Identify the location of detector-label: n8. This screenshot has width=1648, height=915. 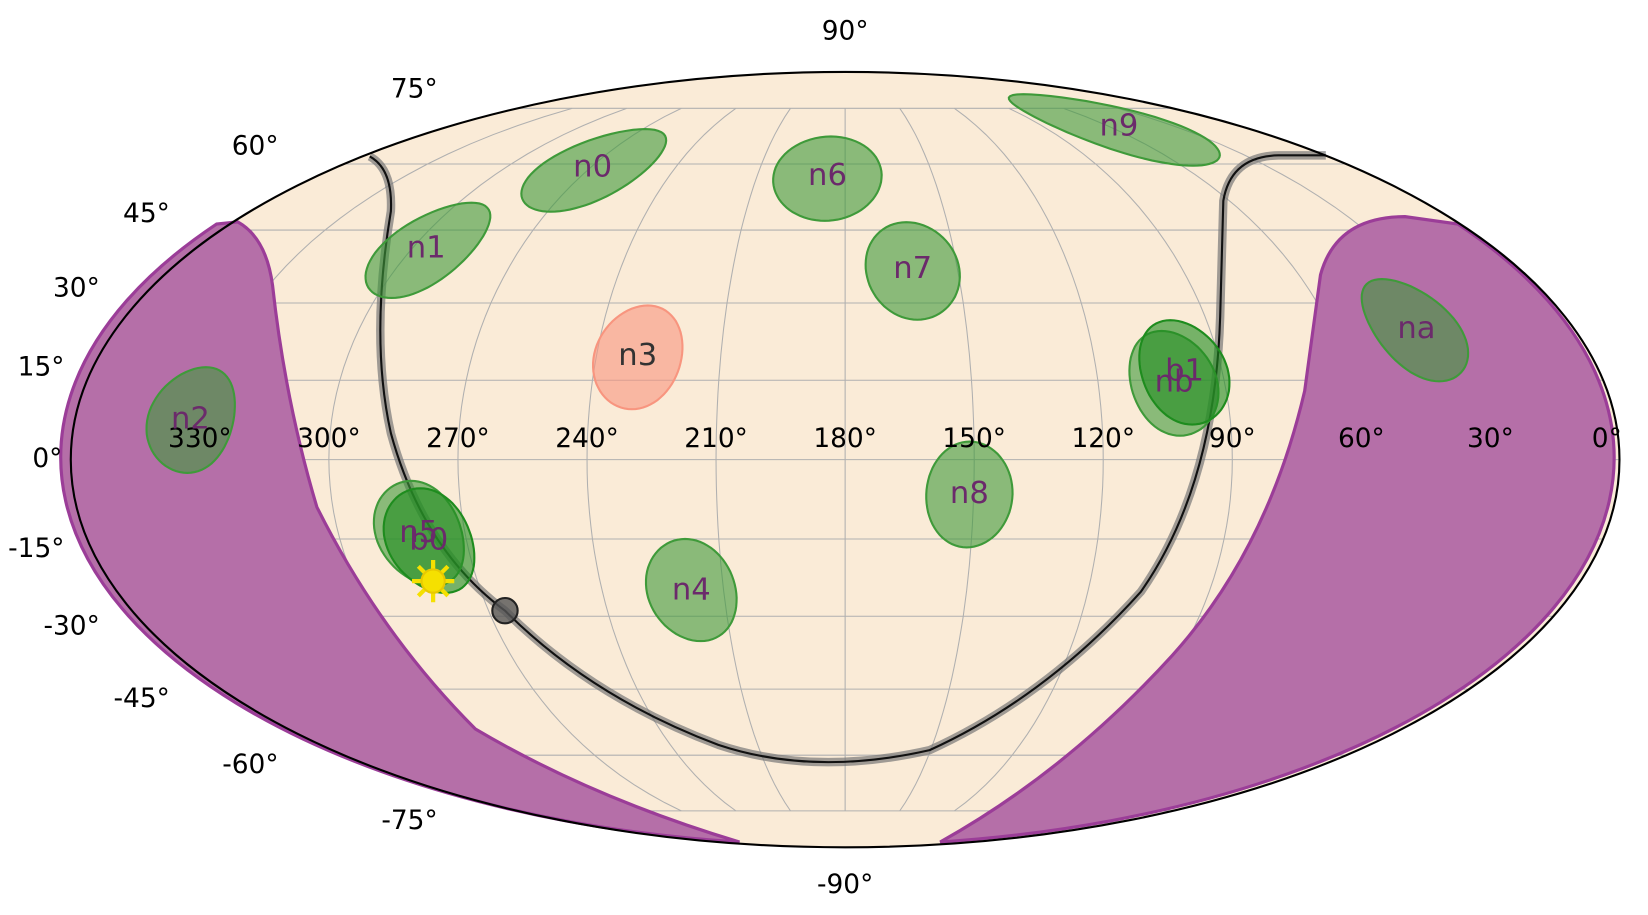
(969, 493).